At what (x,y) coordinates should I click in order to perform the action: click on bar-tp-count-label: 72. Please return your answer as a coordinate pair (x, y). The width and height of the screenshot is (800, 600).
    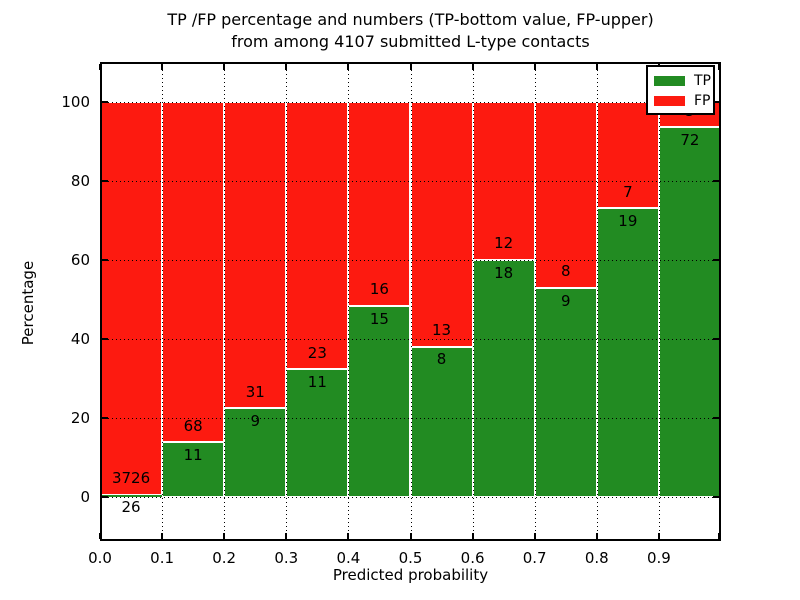
    Looking at the image, I should click on (690, 139).